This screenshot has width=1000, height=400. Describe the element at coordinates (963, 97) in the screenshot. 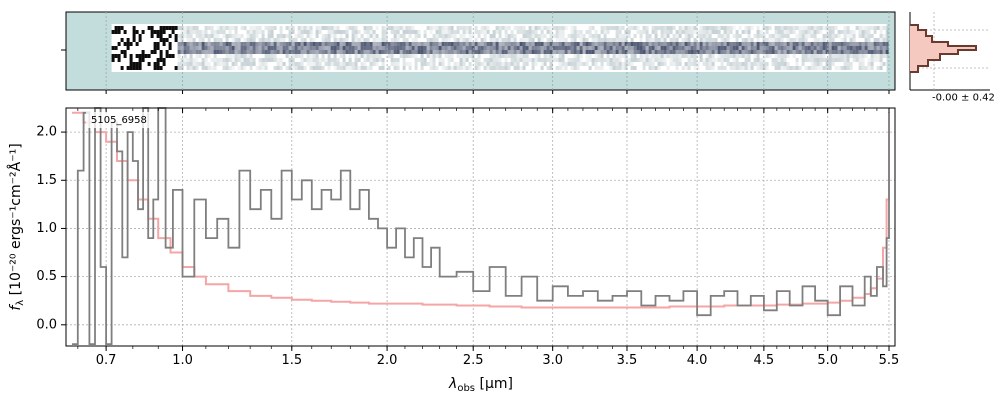

I see `histogram-label: -0.00 ± 0.42` at that location.